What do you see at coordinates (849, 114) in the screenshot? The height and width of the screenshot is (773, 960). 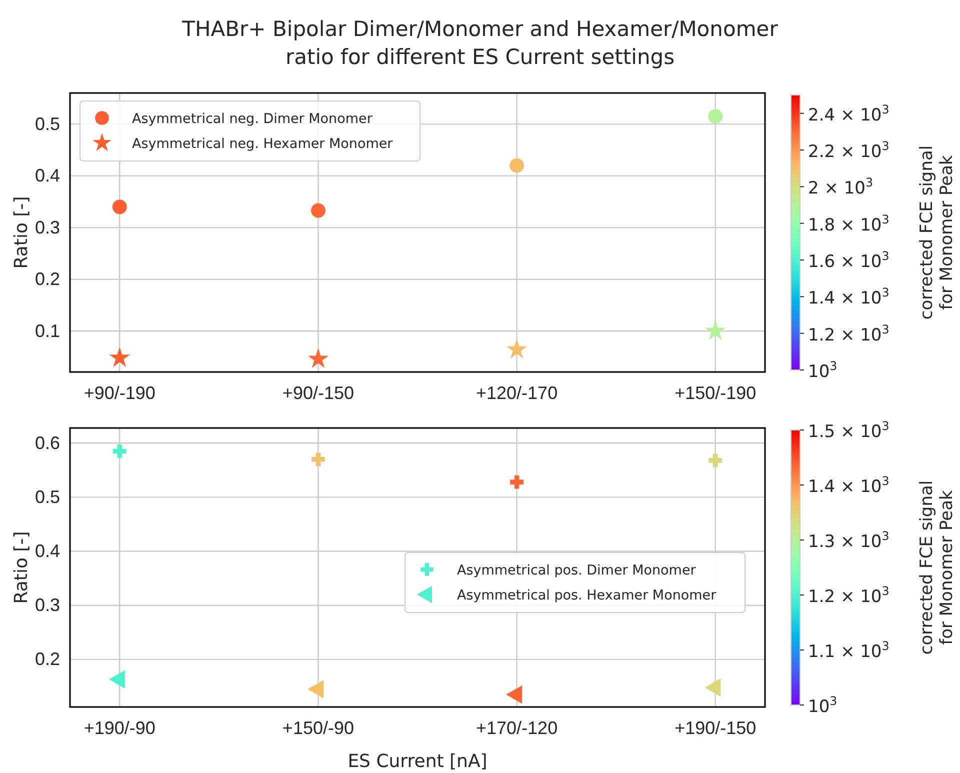 I see `color-bar-label: 2.4 × 10$^{3}$` at bounding box center [849, 114].